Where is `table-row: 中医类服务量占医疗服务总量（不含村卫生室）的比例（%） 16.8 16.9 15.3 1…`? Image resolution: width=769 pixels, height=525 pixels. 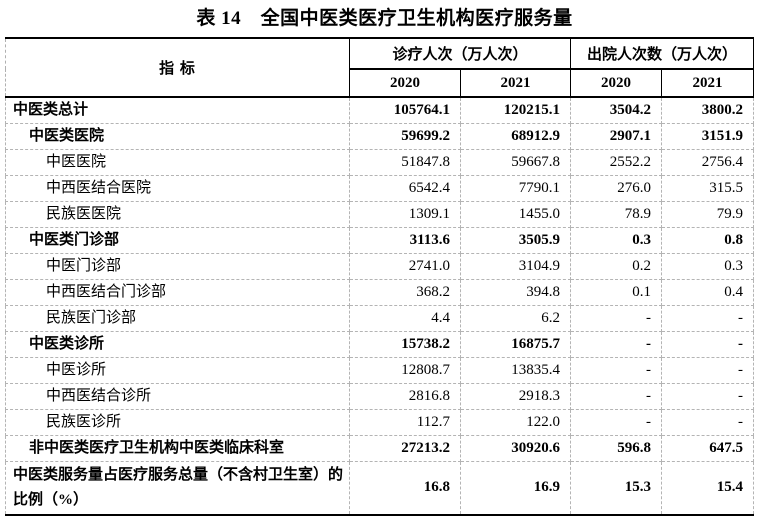
table-row: 中医类服务量占医疗服务总量（不含村卫生室）的比例（%） 16.8 16.9 15.3 1… is located at coordinates (380, 488).